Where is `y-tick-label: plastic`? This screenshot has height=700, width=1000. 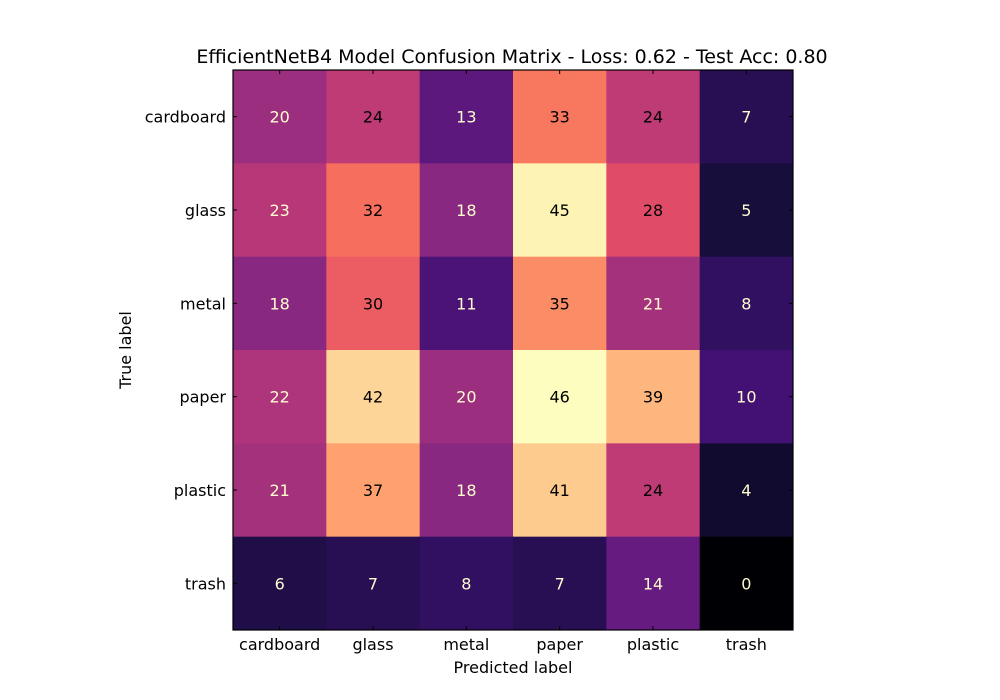
y-tick-label: plastic is located at coordinates (200, 490).